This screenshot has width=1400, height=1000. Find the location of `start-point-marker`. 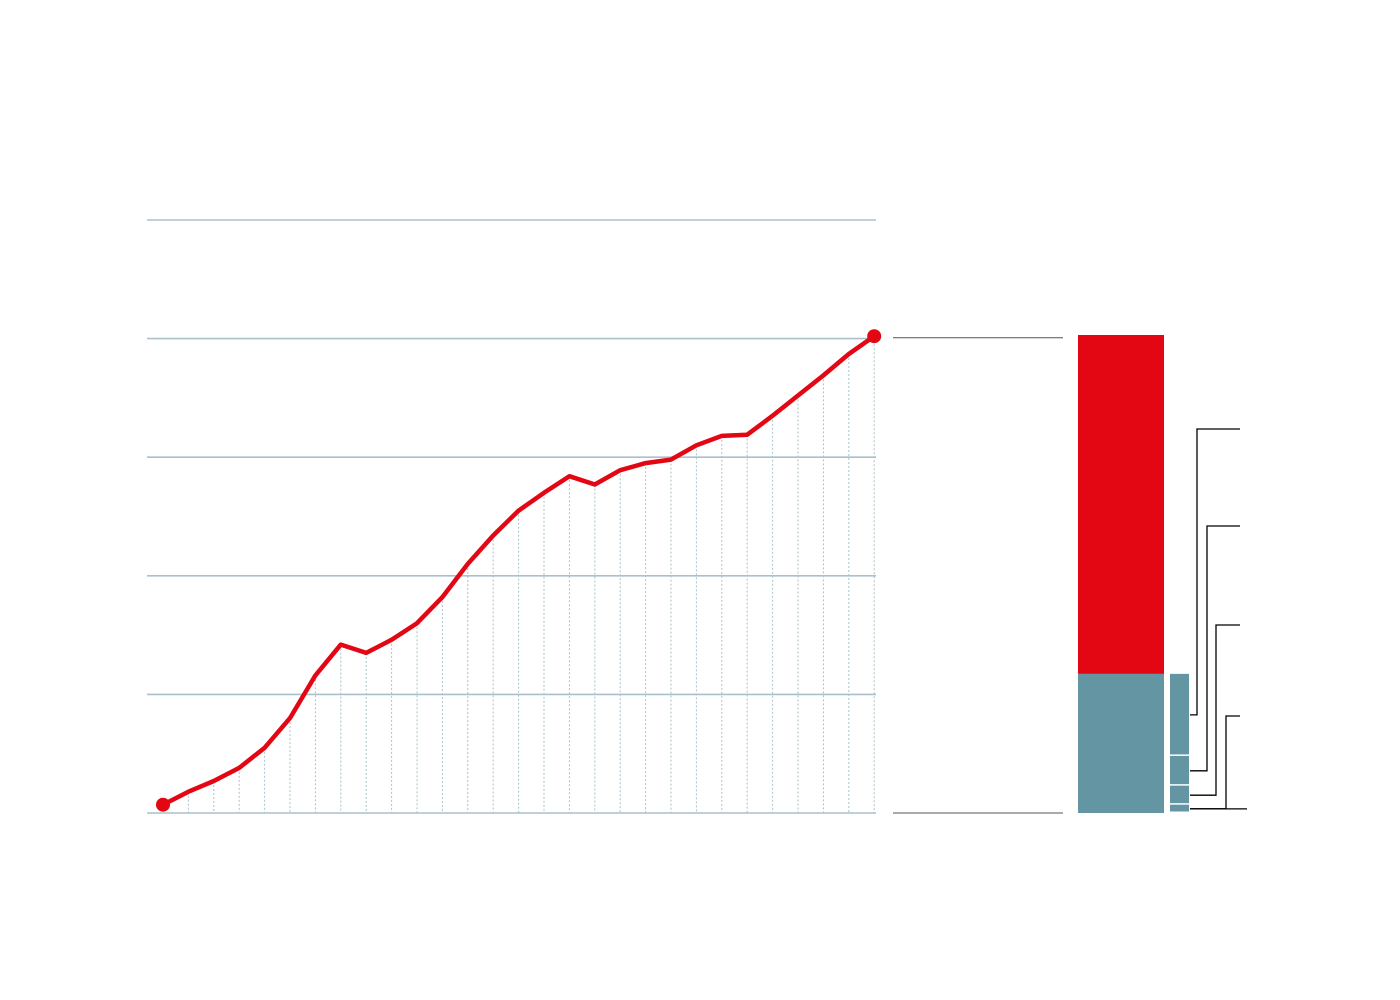

start-point-marker is located at coordinates (163, 804).